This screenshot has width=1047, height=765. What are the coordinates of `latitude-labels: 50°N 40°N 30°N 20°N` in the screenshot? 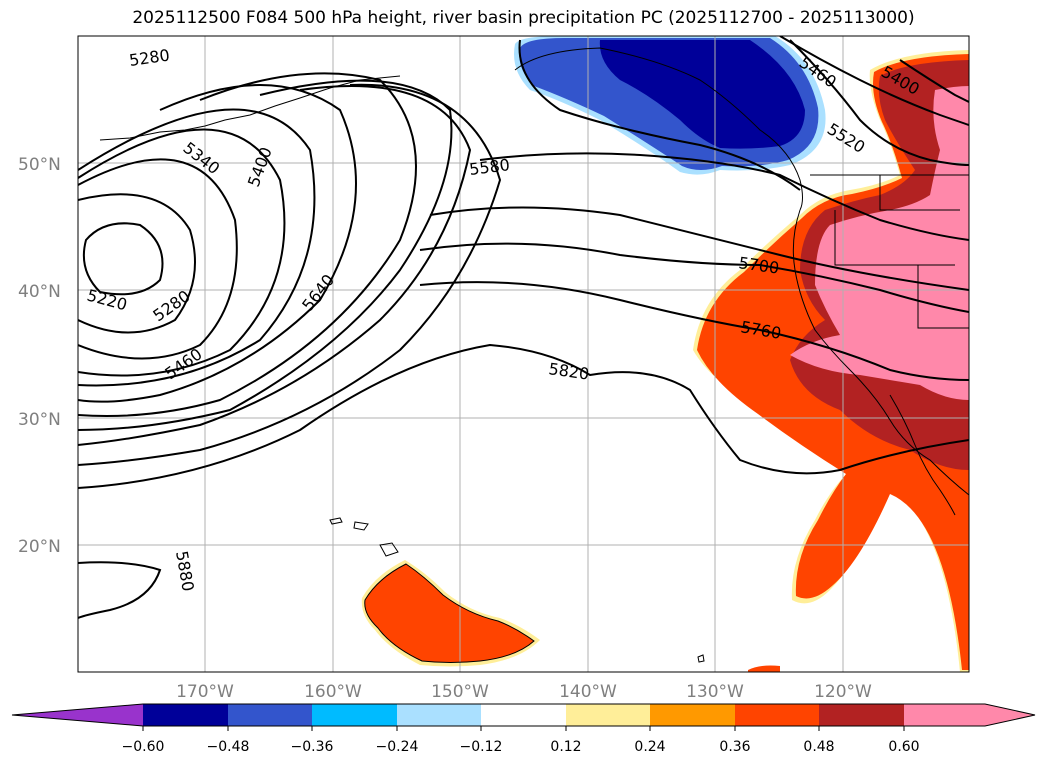 It's located at (39, 356).